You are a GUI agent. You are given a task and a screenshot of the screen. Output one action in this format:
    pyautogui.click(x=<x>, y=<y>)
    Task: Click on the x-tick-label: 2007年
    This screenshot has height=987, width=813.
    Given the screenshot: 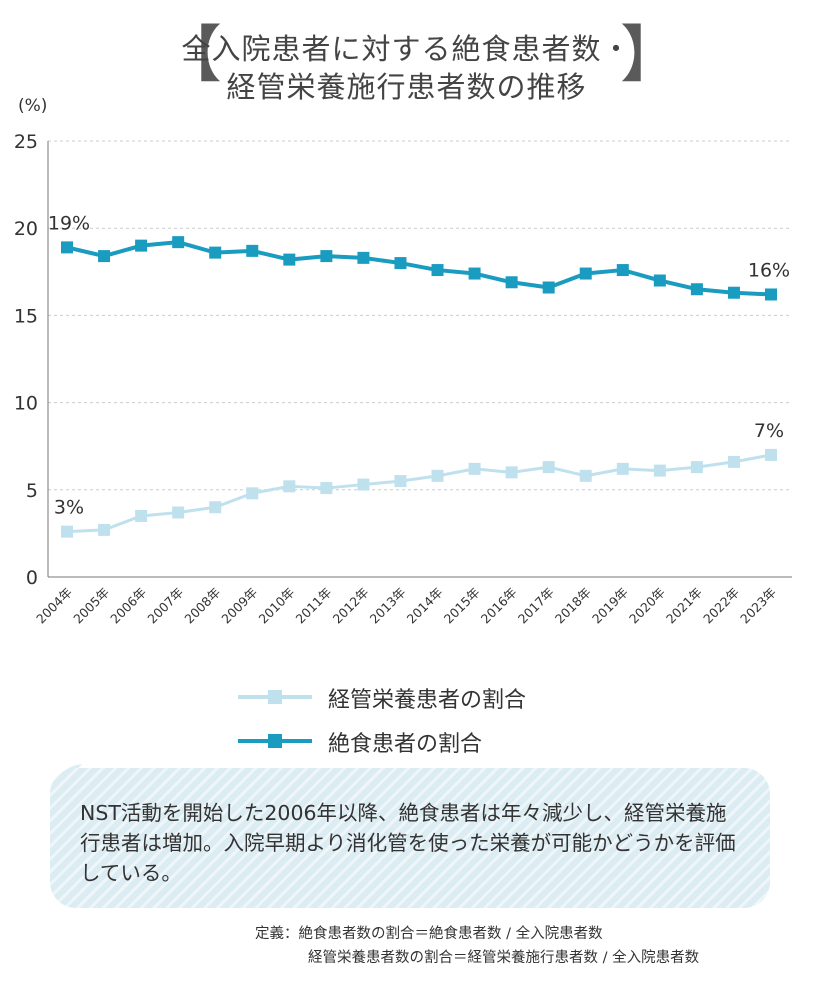 What is the action you would take?
    pyautogui.click(x=165, y=606)
    